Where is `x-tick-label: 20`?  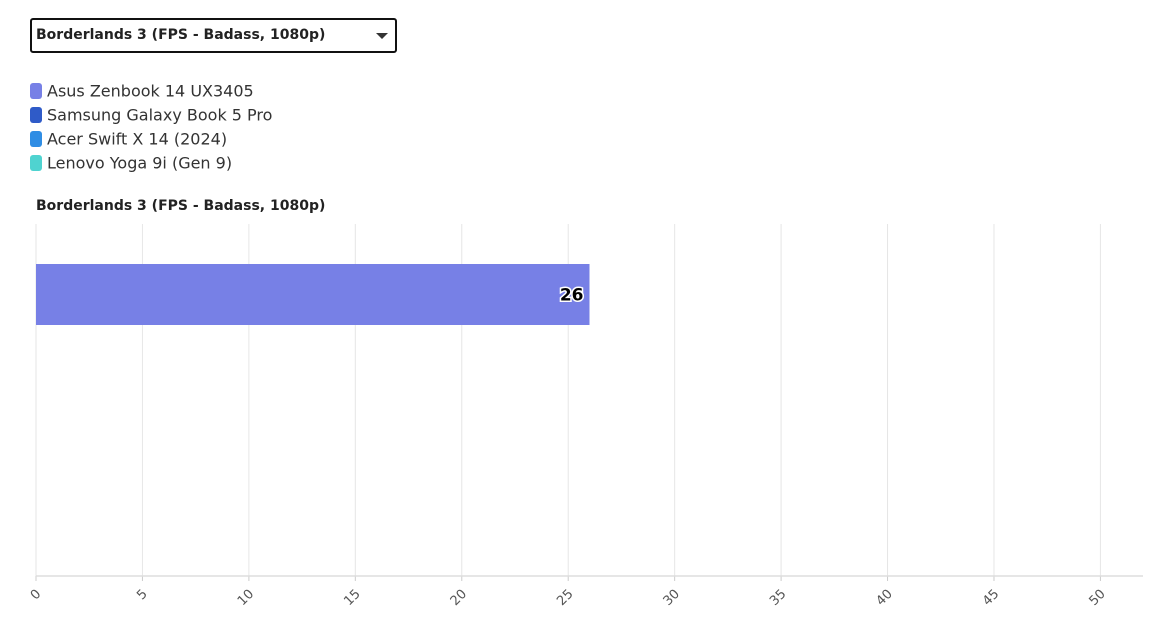
x-tick-label: 20 is located at coordinates (459, 598).